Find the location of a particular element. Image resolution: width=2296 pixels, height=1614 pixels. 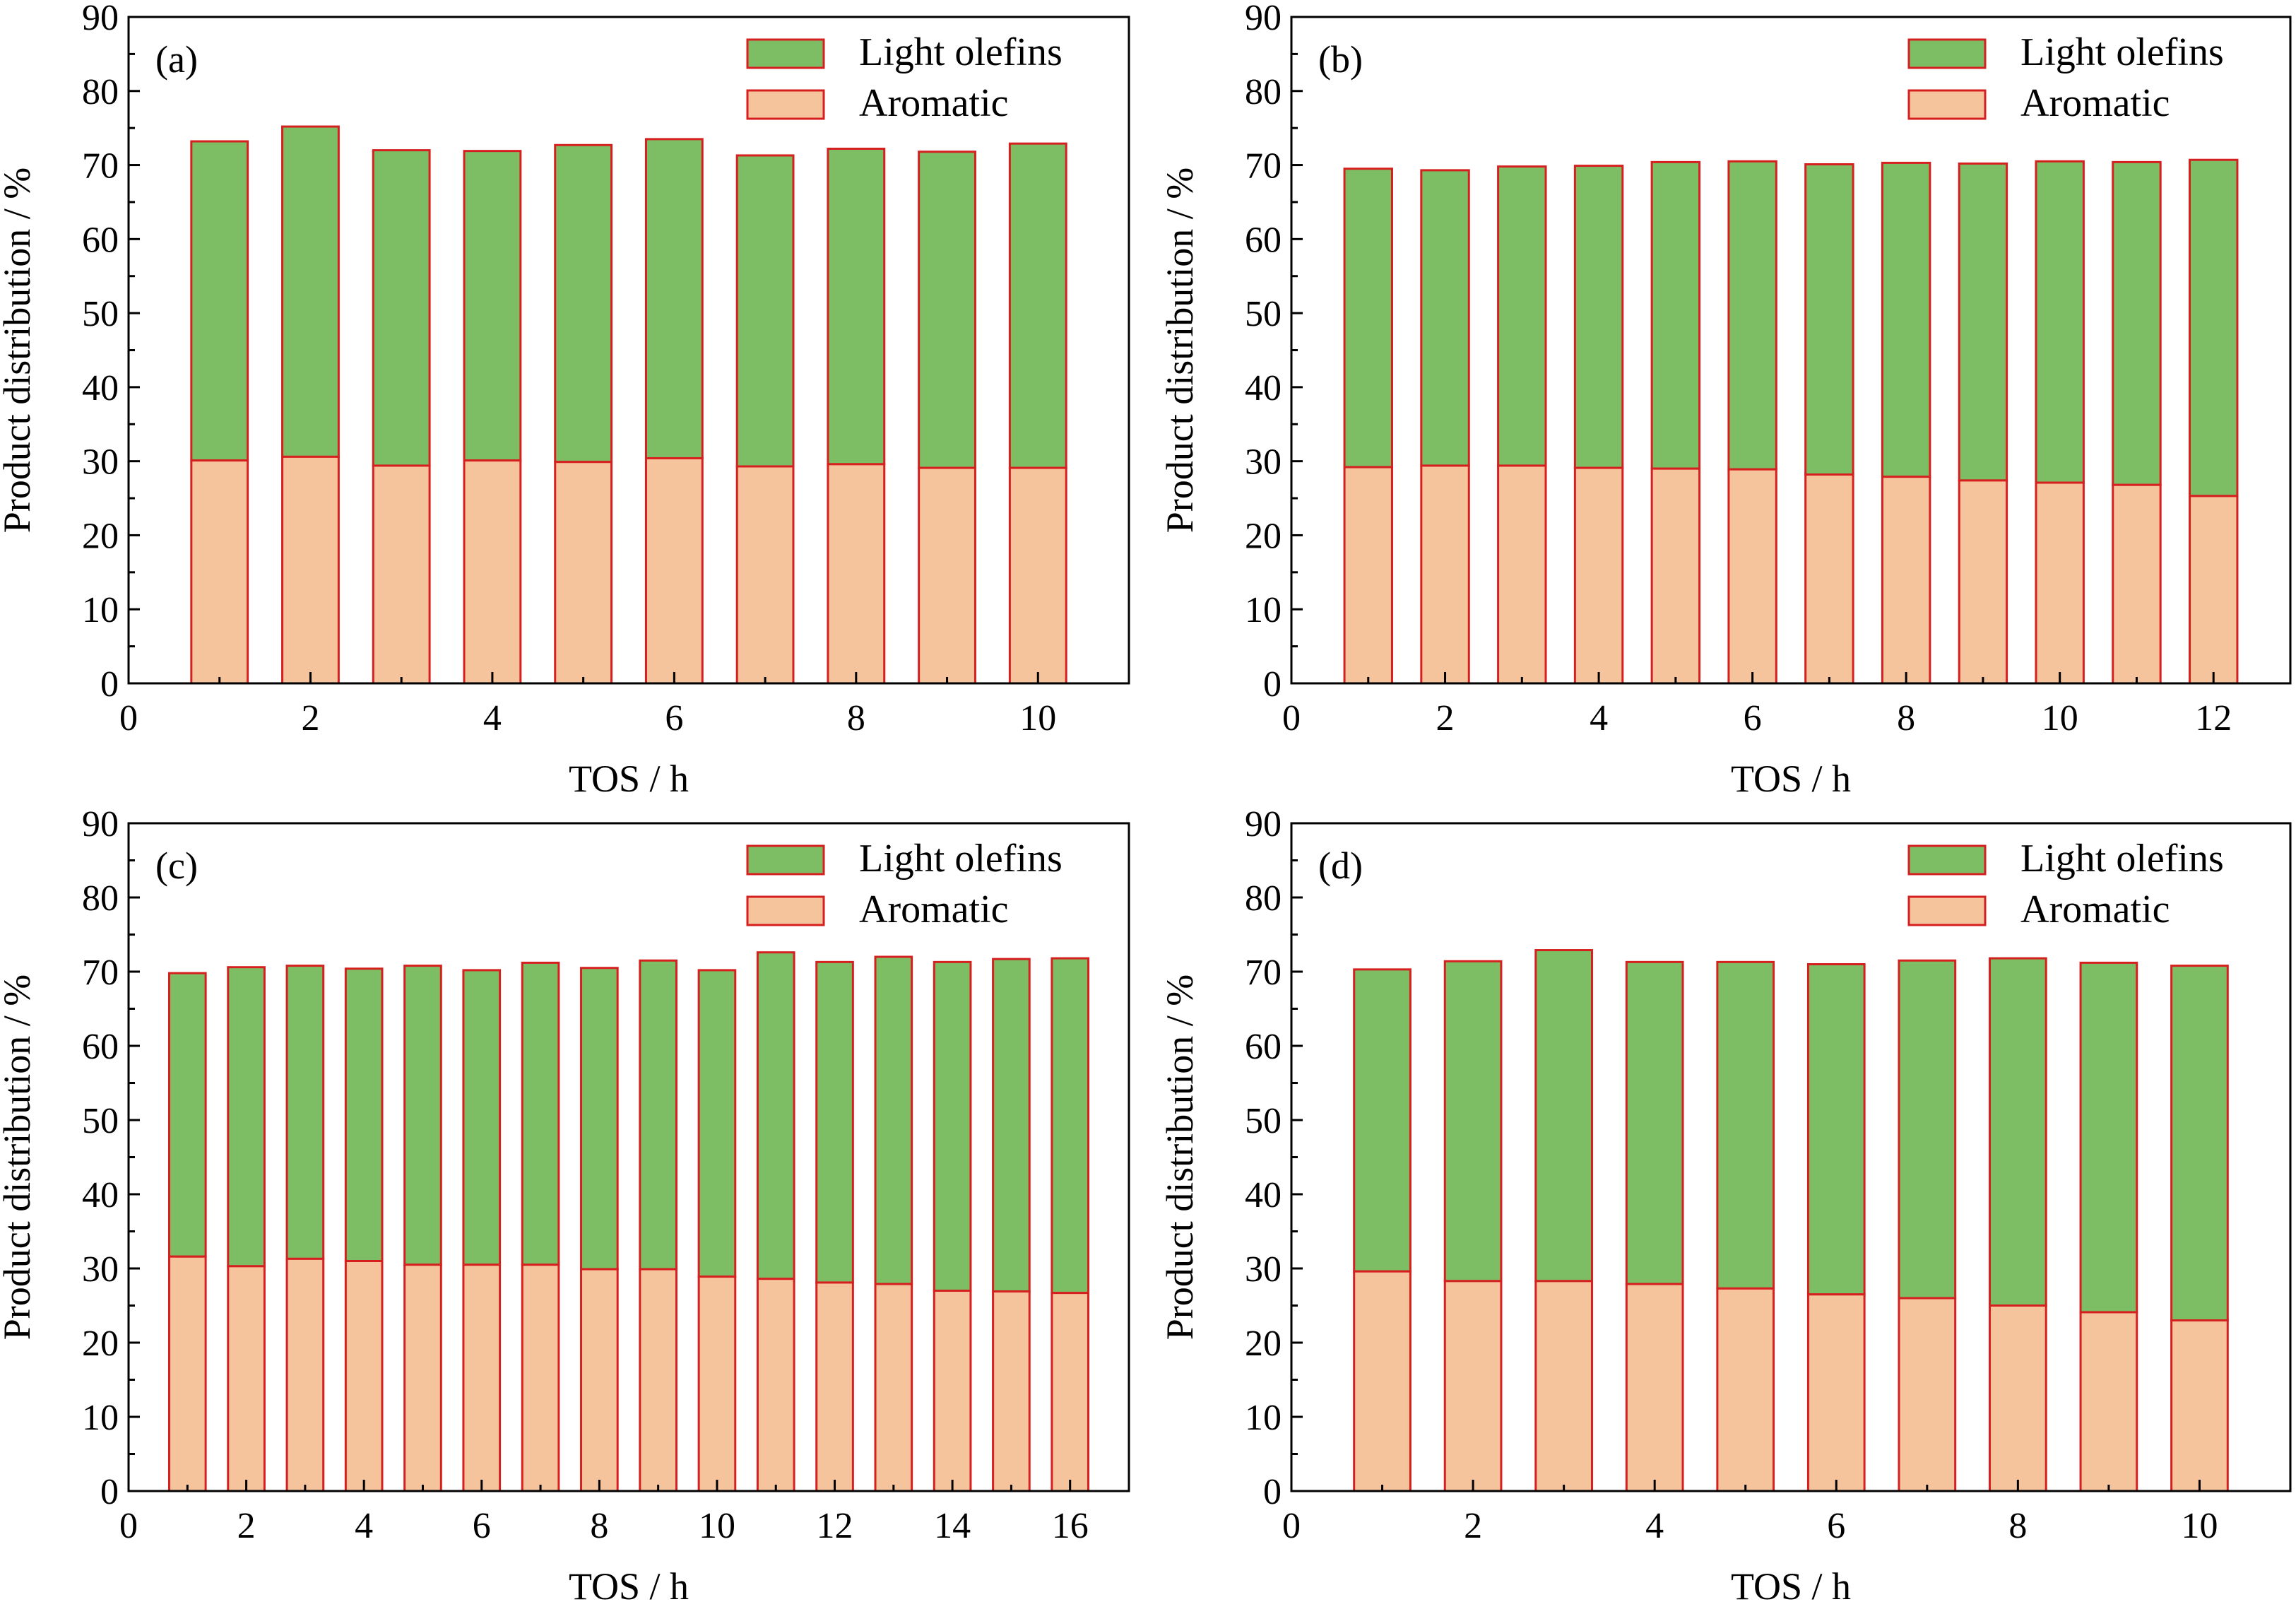

panel-label: (b) is located at coordinates (1341, 59).